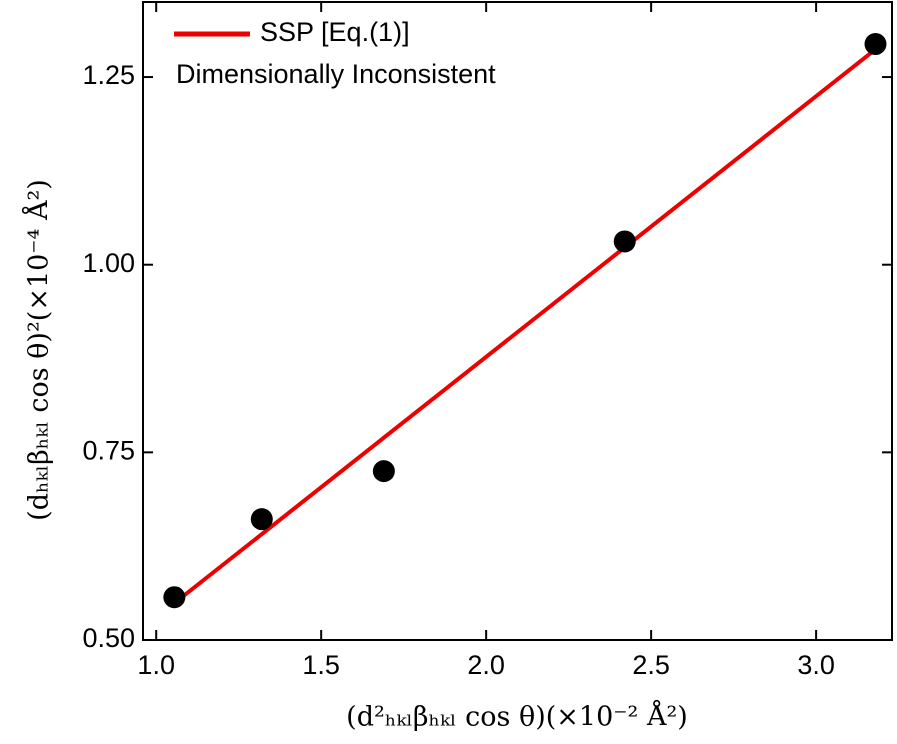 Image resolution: width=897 pixels, height=744 pixels. What do you see at coordinates (321, 665) in the screenshot?
I see `x-tick-label: 1.5` at bounding box center [321, 665].